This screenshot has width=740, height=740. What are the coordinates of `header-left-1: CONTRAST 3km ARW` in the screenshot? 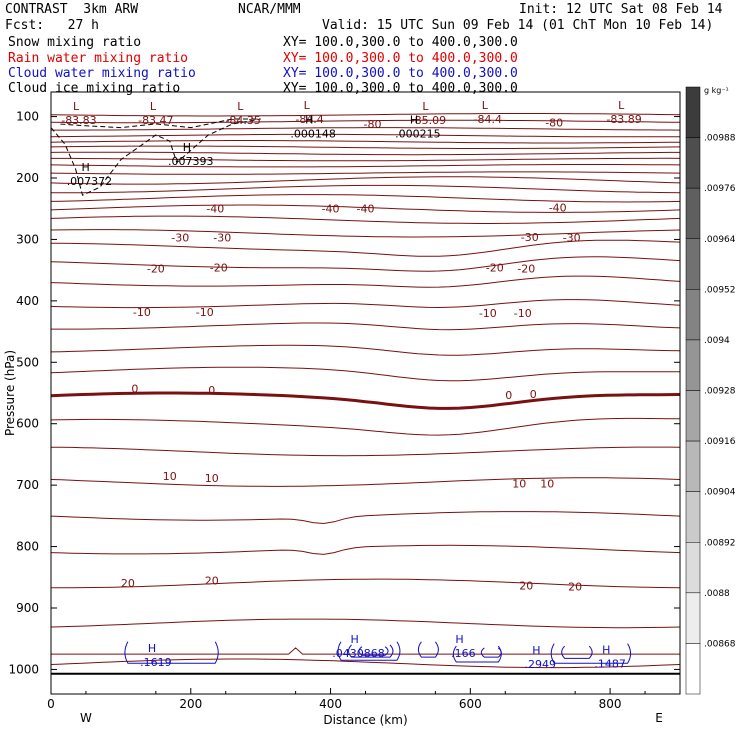 It's located at (72, 9).